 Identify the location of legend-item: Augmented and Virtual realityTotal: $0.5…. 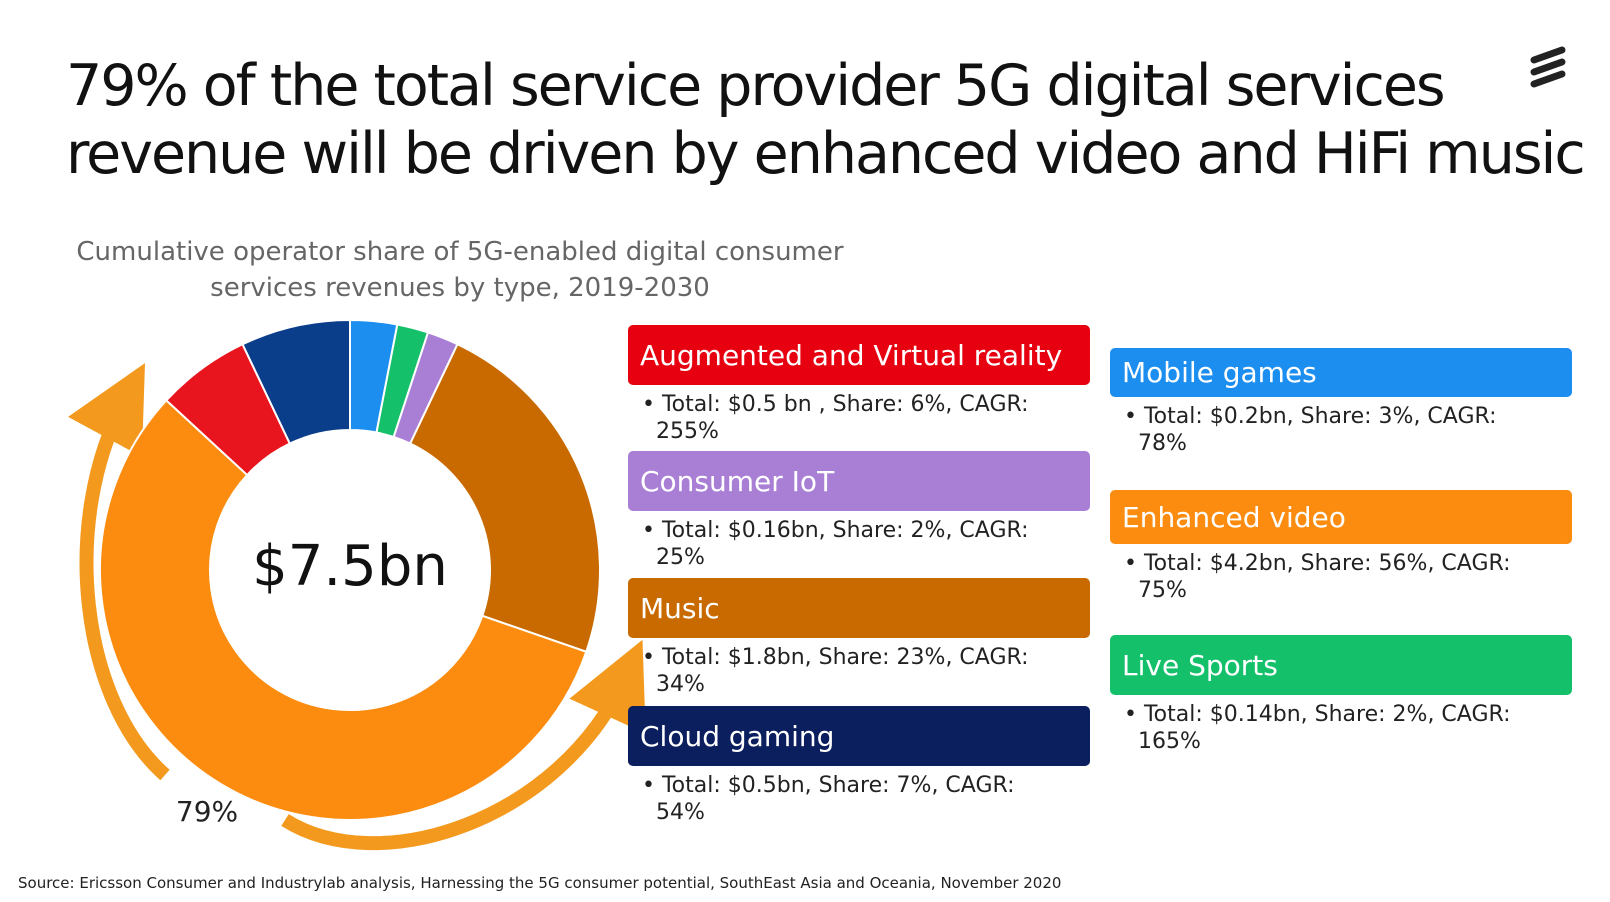
(859, 385).